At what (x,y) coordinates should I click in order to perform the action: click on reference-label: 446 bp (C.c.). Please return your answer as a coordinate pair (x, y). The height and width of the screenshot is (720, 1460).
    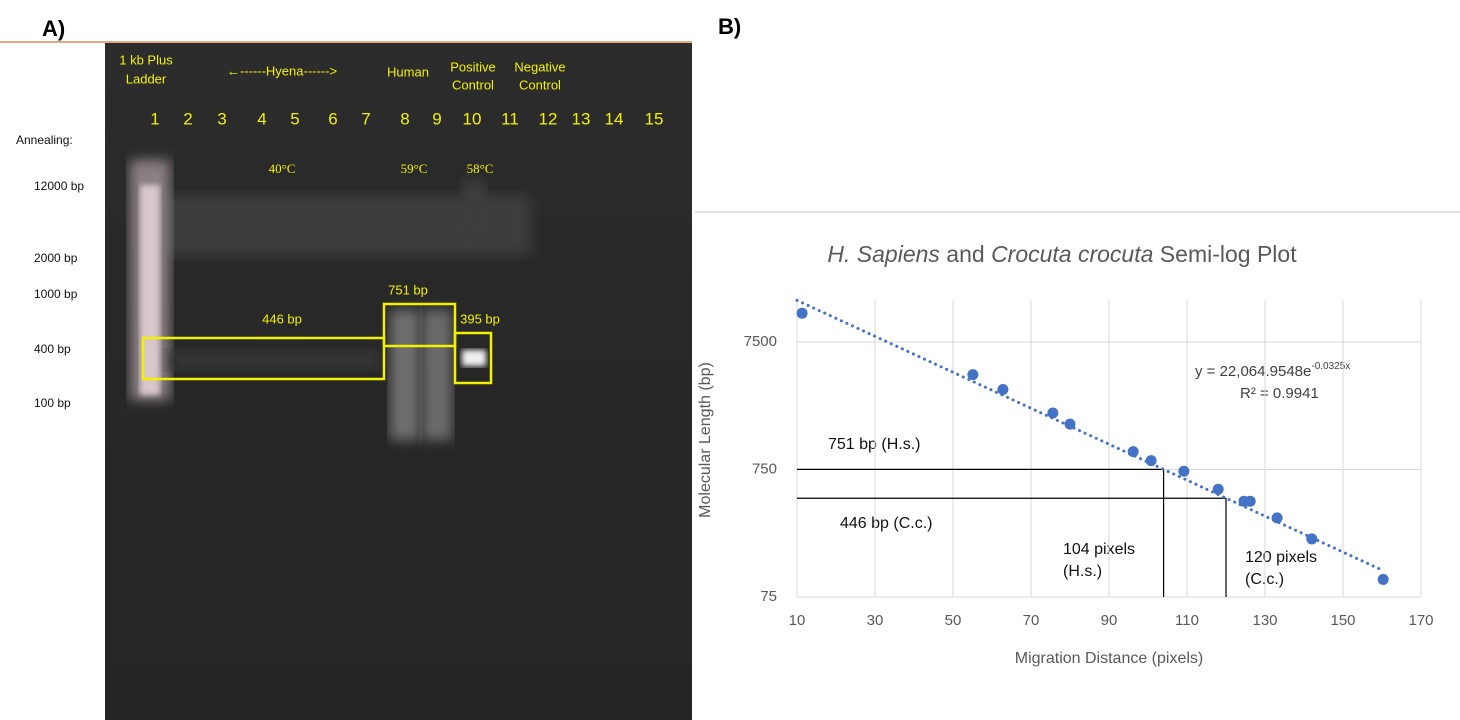
    Looking at the image, I should click on (886, 523).